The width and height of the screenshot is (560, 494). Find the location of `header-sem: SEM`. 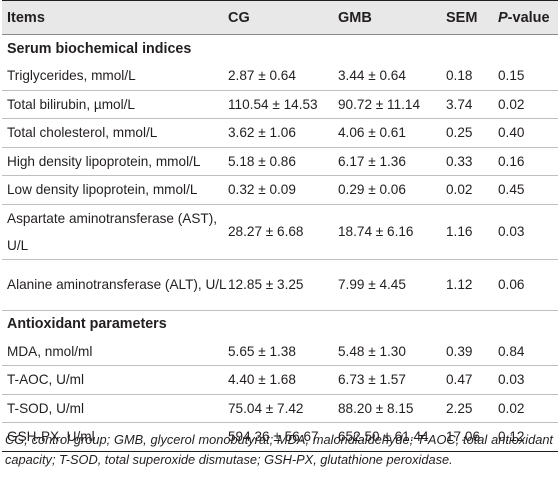

header-sem: SEM is located at coordinates (472, 17).